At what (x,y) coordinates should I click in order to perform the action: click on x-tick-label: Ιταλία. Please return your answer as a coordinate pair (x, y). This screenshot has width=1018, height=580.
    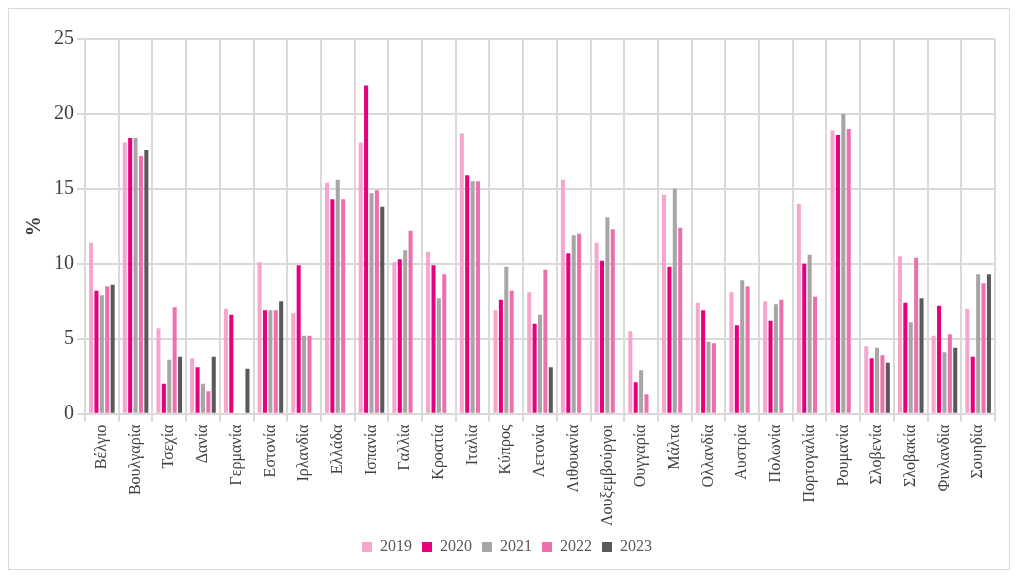
    Looking at the image, I should click on (471, 445).